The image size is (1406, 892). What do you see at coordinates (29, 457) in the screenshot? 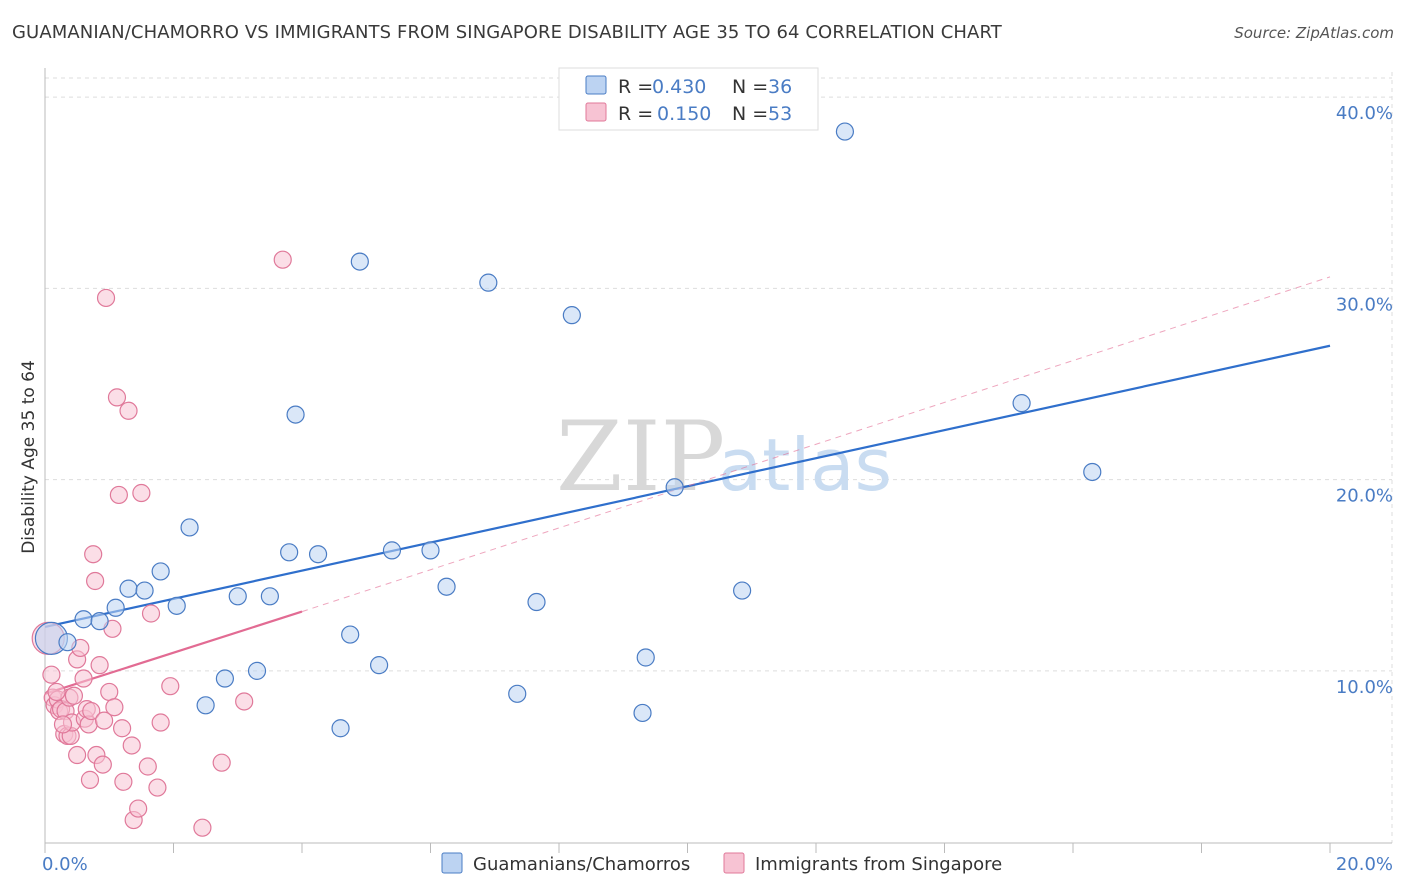
I see `y-axis-label: Disability Age 35 to 64` at bounding box center [29, 457].